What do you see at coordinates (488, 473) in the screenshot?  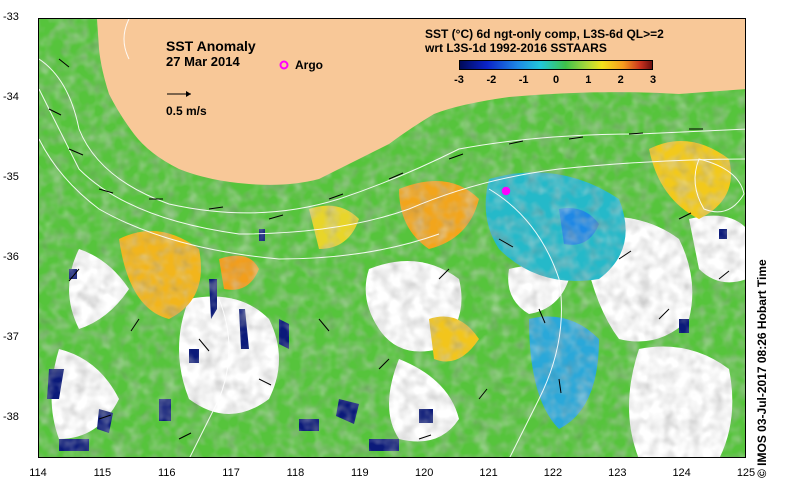 I see `longitude-tick-label: 121` at bounding box center [488, 473].